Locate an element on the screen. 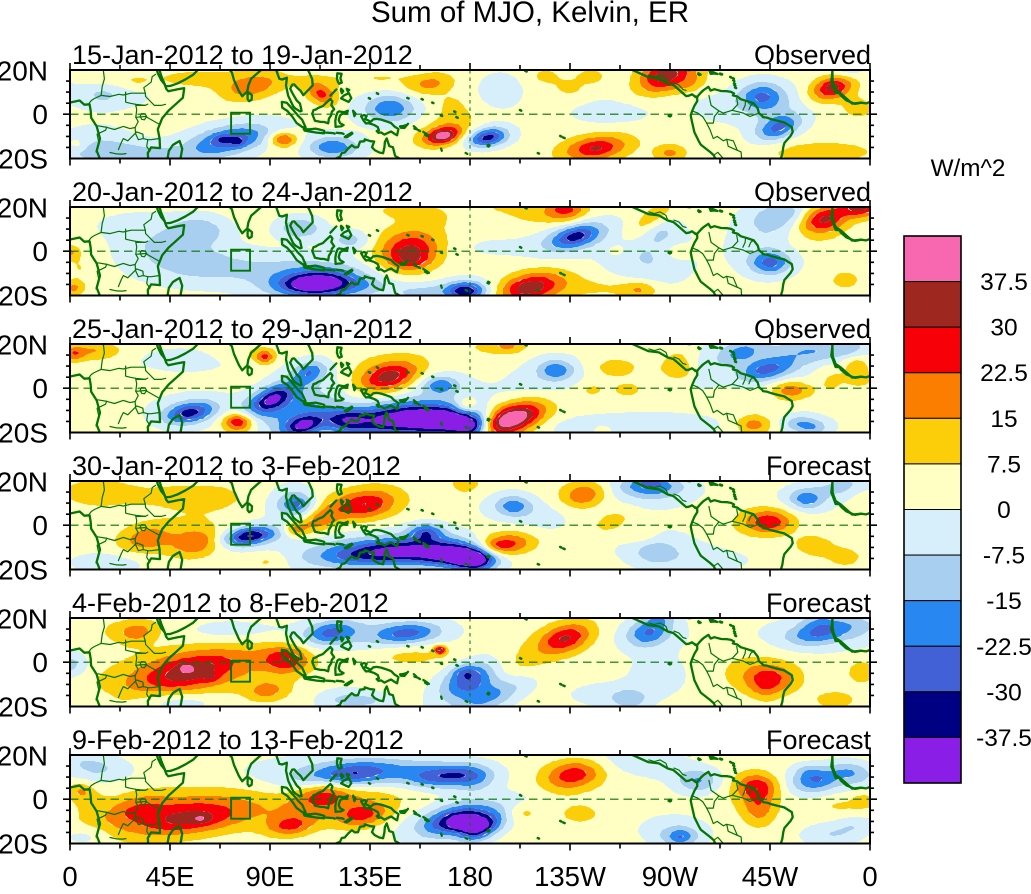 This screenshot has width=1031, height=894. svg-text: 15-Jan-2012 to 19-Jan-2012 is located at coordinates (242, 55).